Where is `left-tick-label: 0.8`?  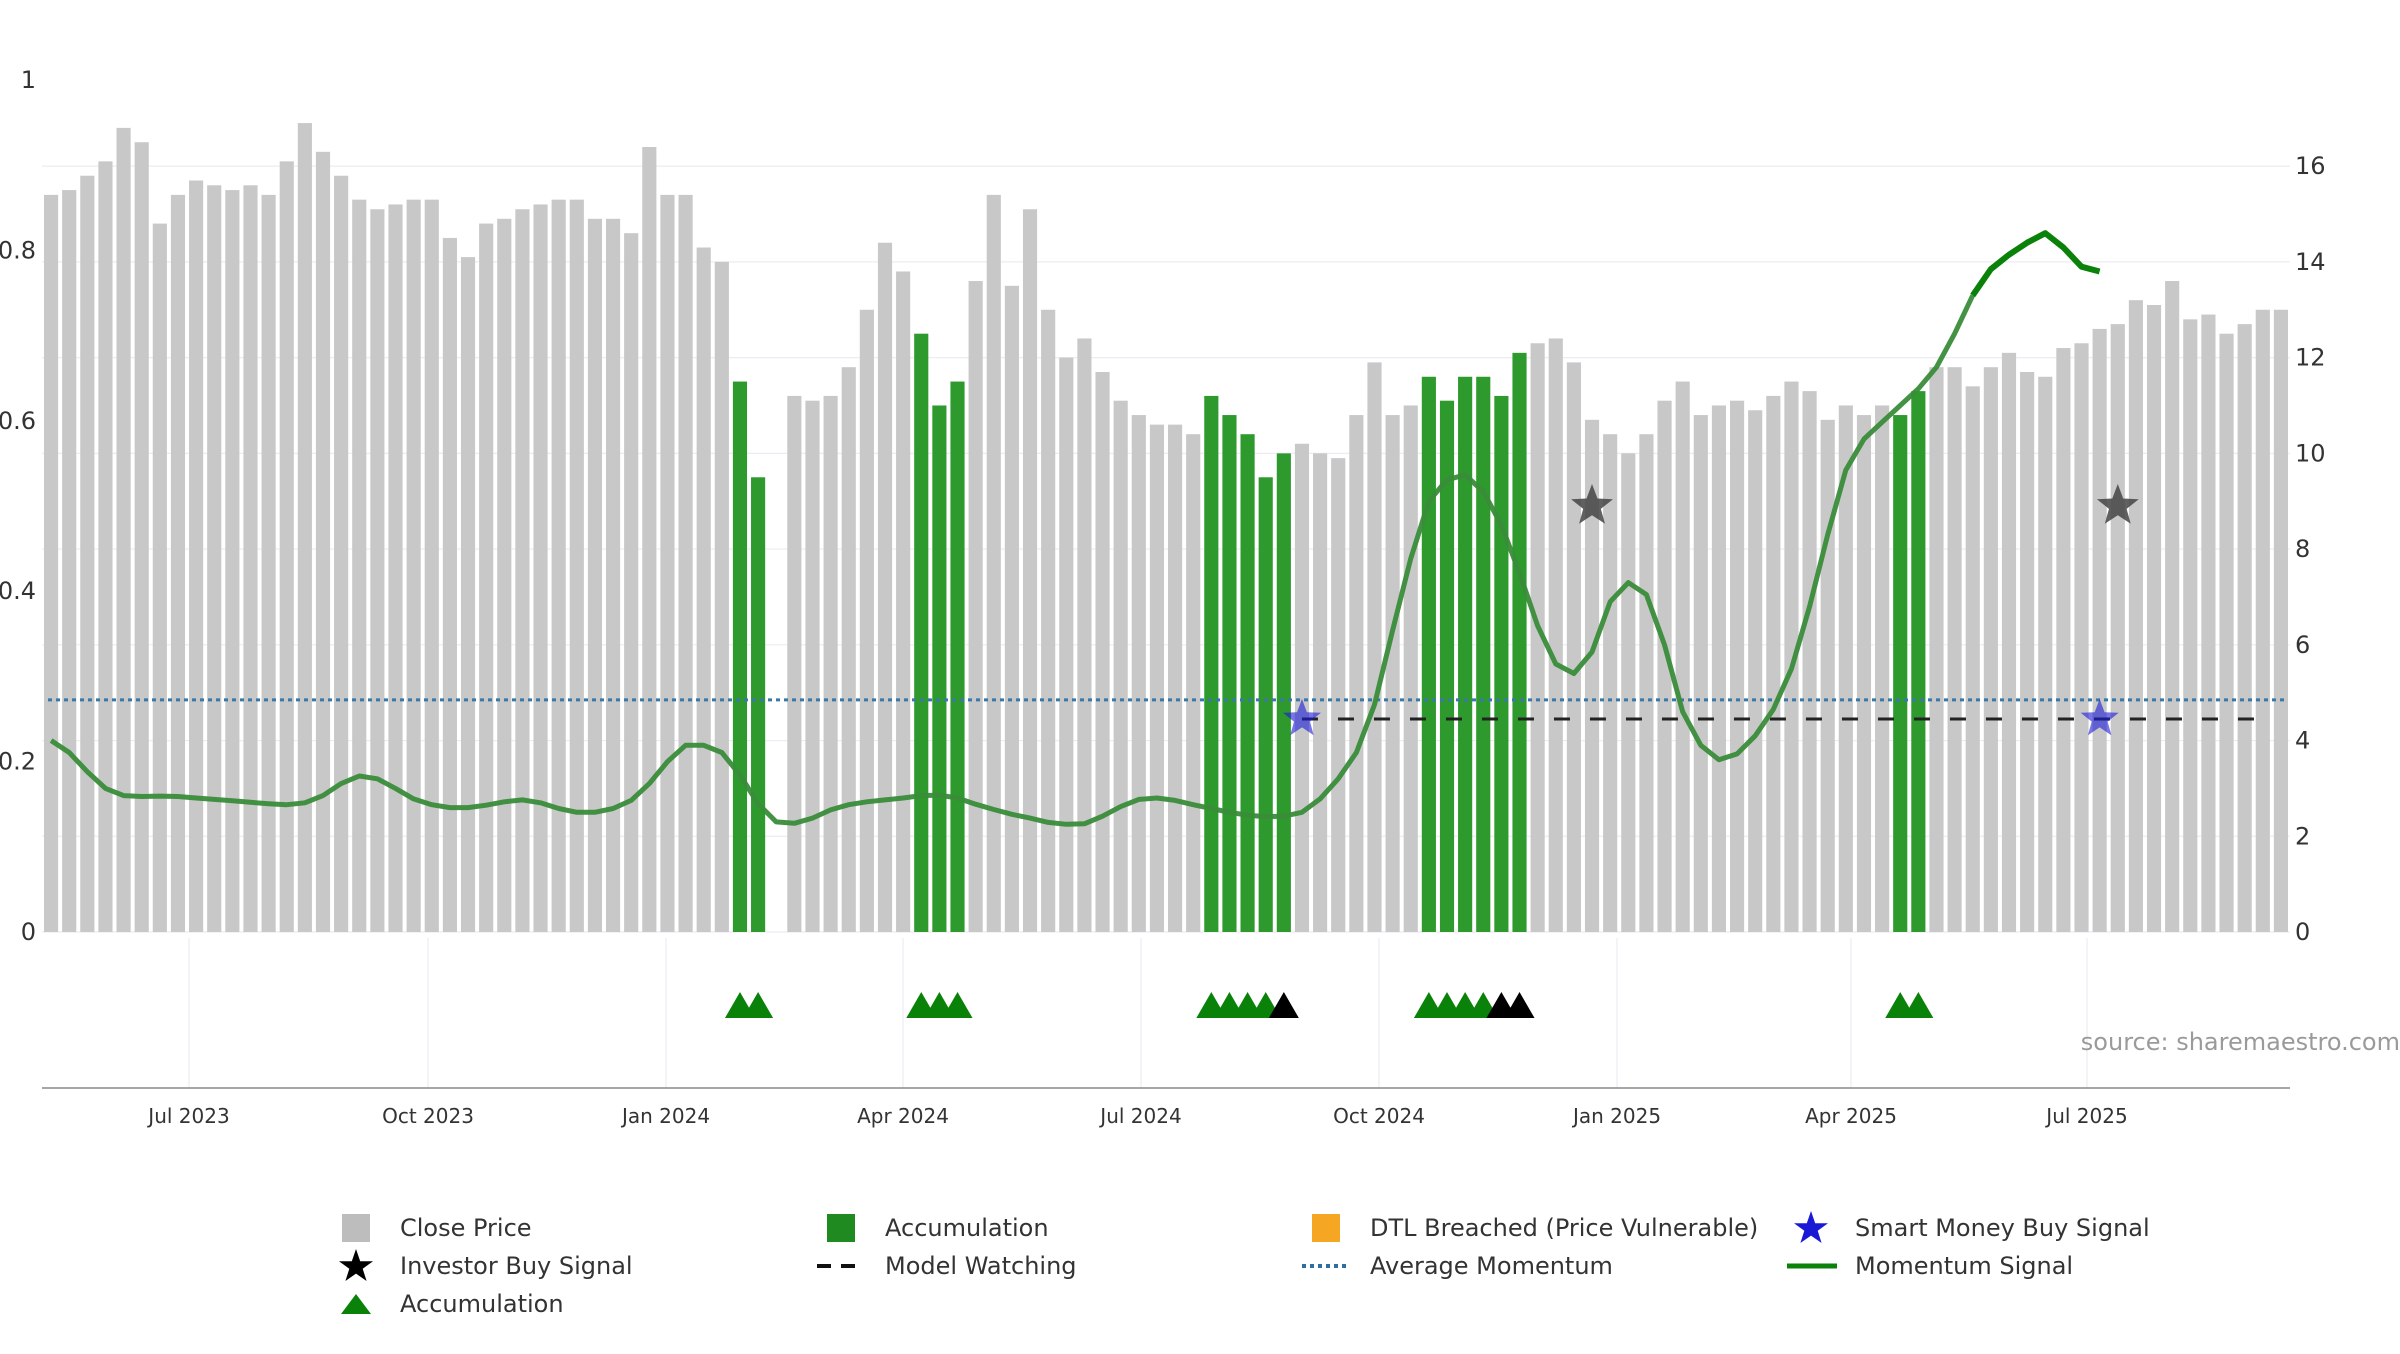
left-tick-label: 0.8 is located at coordinates (18, 250).